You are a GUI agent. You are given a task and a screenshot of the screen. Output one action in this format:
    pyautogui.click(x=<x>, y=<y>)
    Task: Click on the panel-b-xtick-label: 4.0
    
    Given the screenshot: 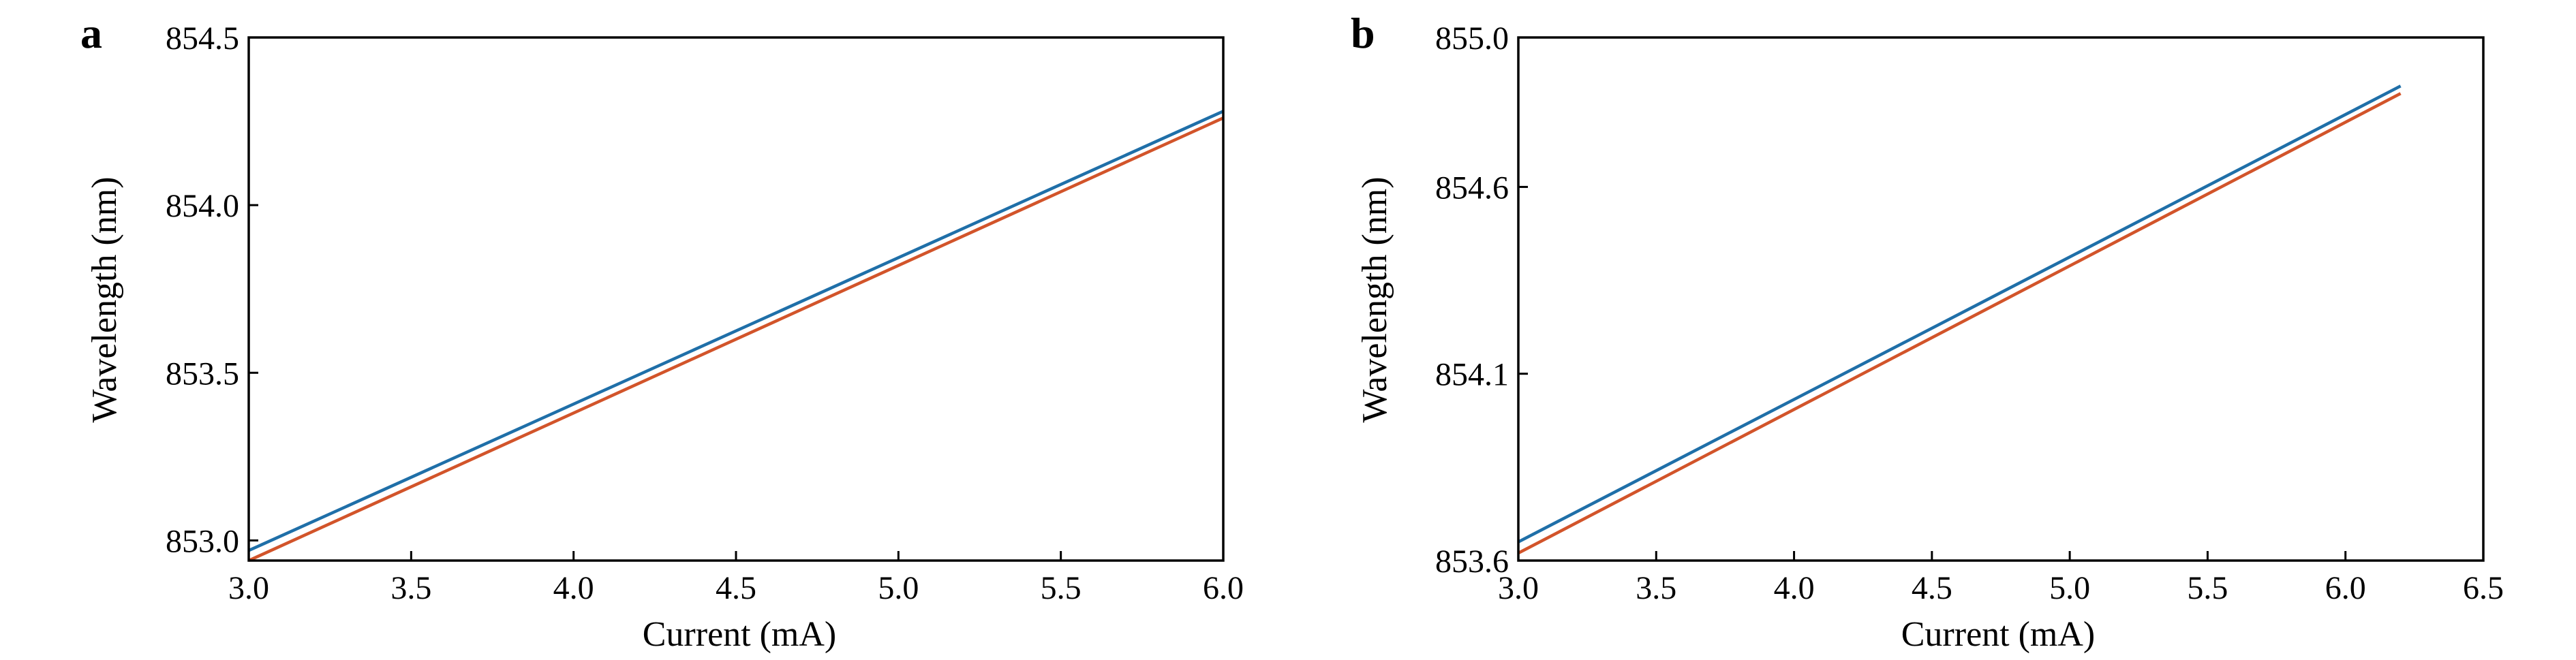 What is the action you would take?
    pyautogui.click(x=1794, y=588)
    